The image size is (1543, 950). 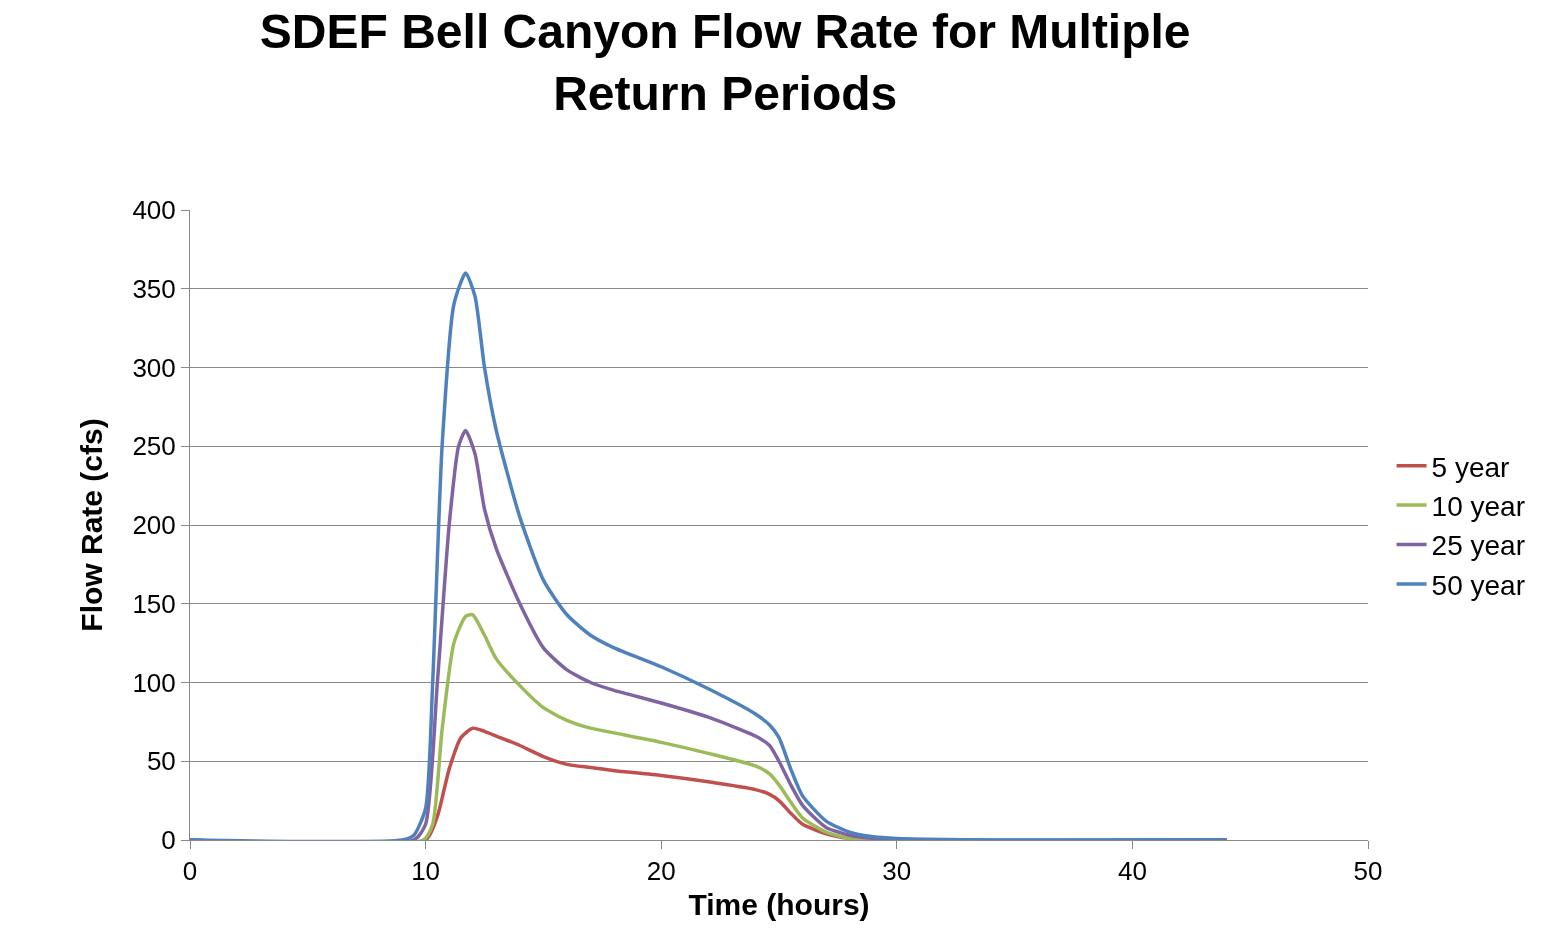 I want to click on legend-label: 50 year, so click(x=1478, y=585).